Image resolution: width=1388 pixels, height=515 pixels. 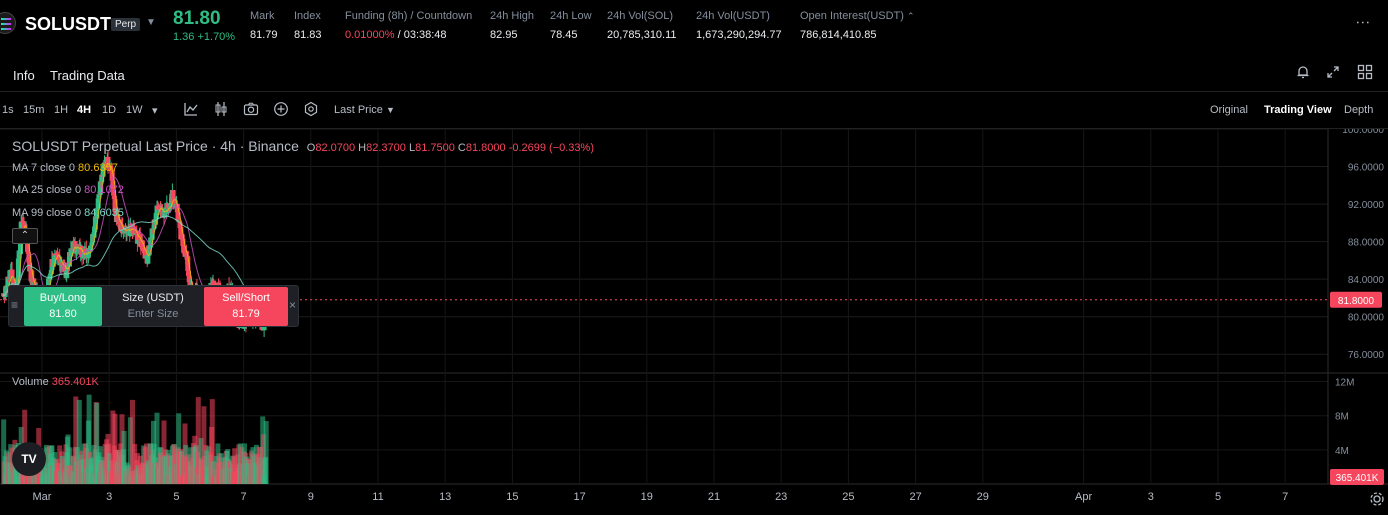 What do you see at coordinates (390, 110) in the screenshot?
I see `chevron-down-icon: ▼` at bounding box center [390, 110].